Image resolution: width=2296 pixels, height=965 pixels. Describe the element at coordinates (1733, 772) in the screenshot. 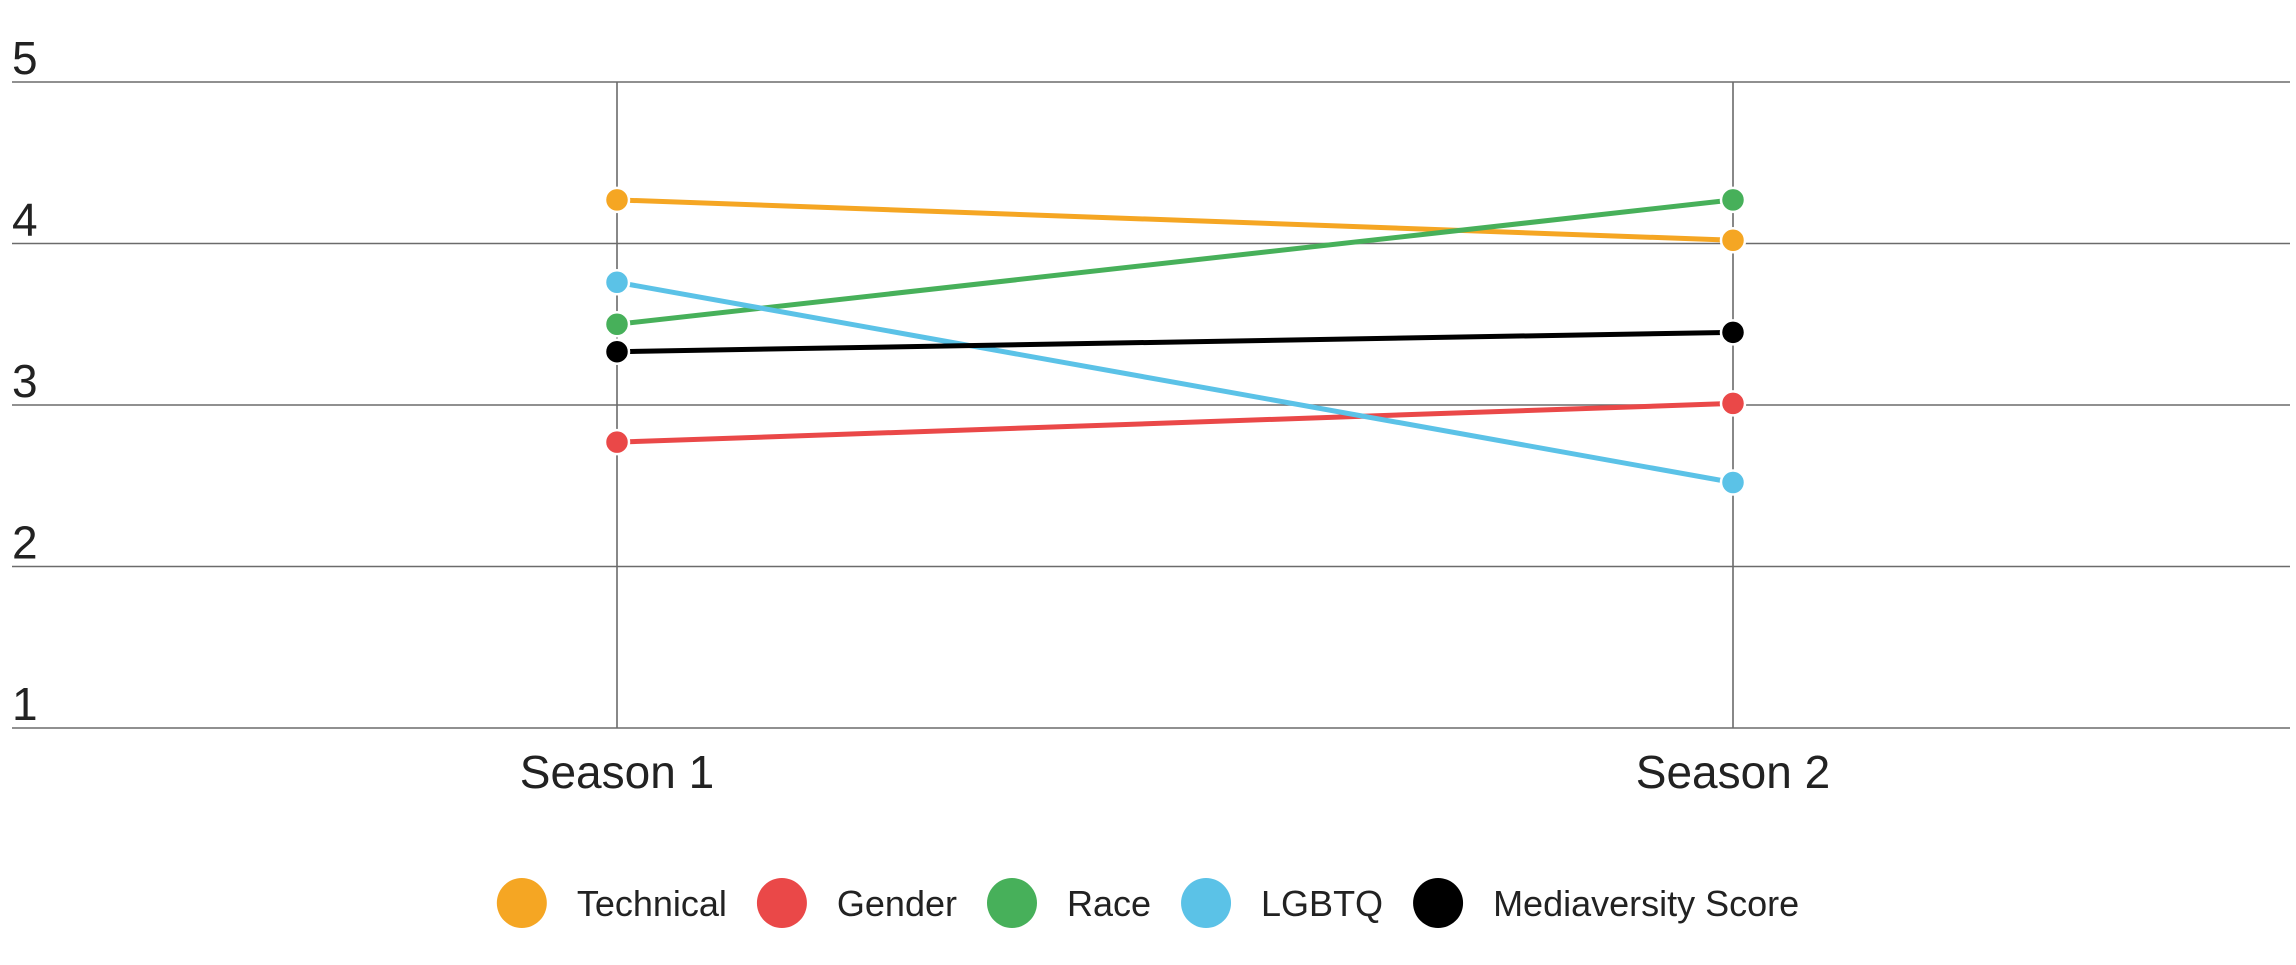

I see `x-tick-label: Season 2` at that location.